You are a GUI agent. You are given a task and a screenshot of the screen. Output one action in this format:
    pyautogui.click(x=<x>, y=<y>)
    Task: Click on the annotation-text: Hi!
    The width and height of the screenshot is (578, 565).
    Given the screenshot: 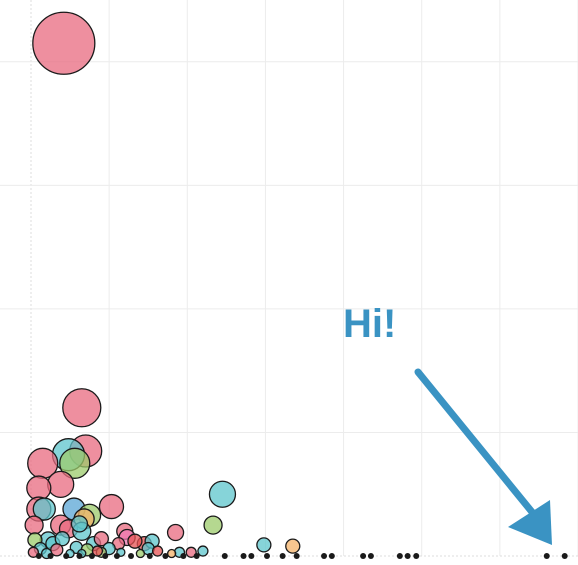 What is the action you would take?
    pyautogui.click(x=370, y=324)
    